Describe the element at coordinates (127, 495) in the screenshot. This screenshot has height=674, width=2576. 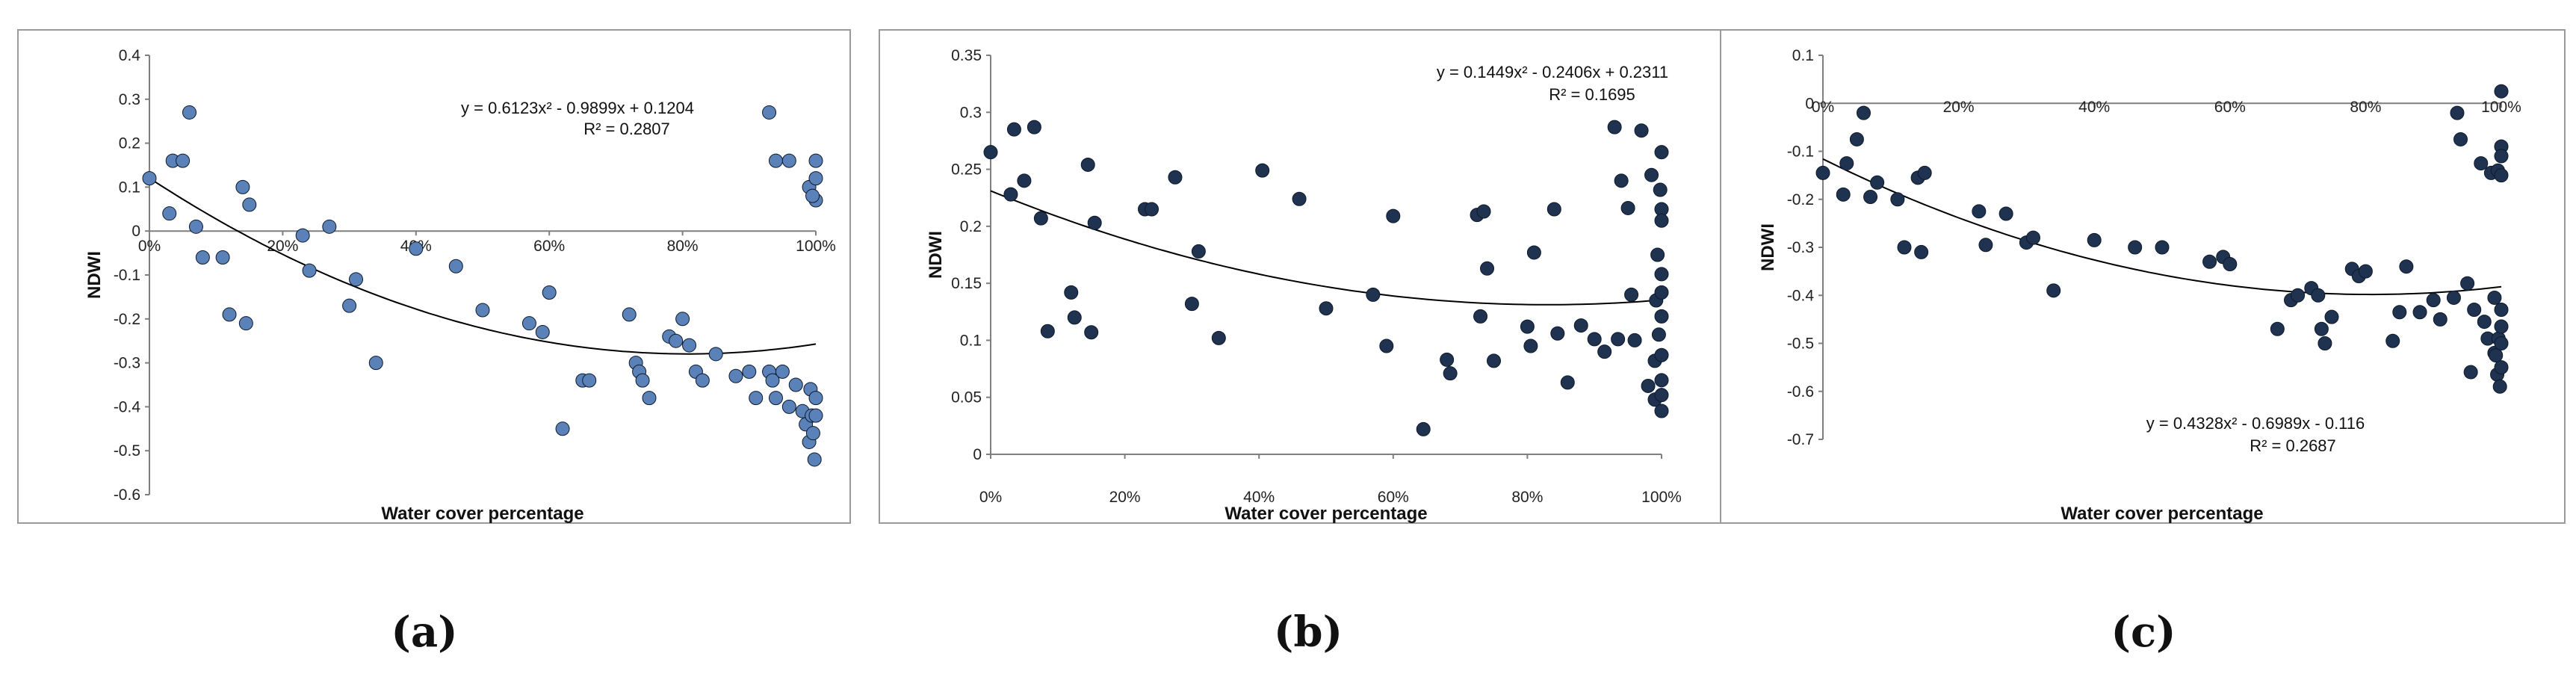
I see `y-tick-label: -0.6` at that location.